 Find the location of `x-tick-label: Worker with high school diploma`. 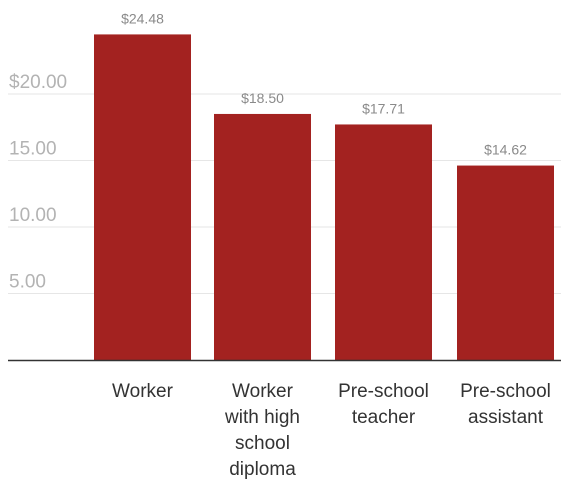

x-tick-label: Worker with high school diploma is located at coordinates (262, 430).